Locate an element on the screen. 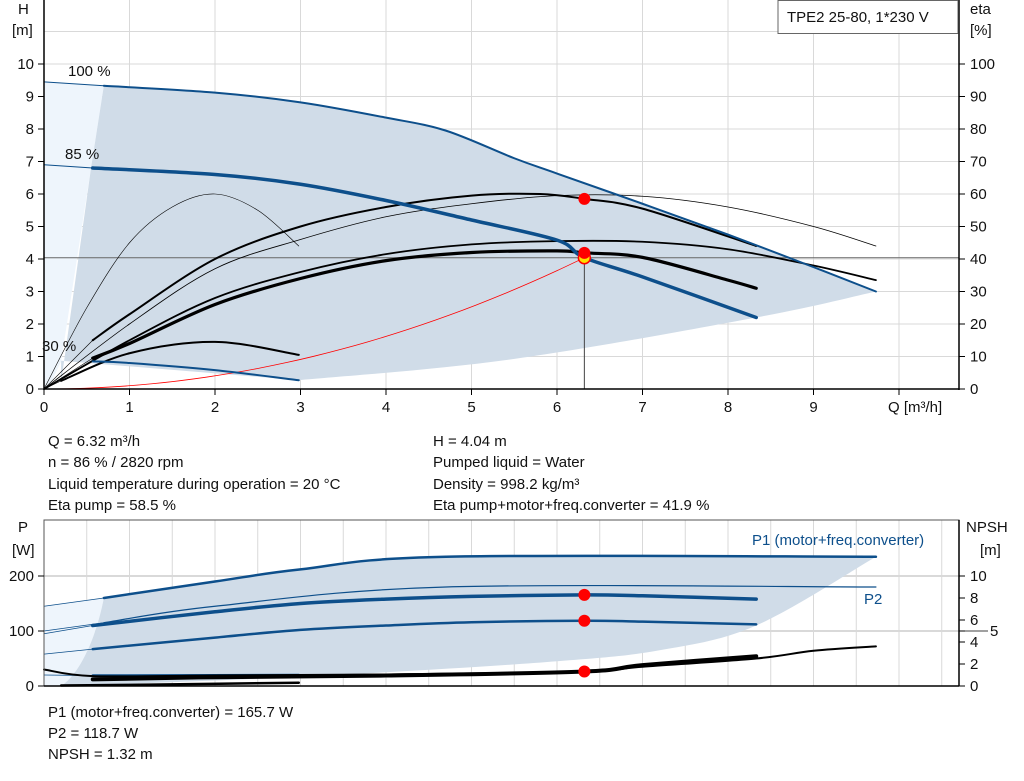  label-100-percent: 100 % is located at coordinates (89, 71).